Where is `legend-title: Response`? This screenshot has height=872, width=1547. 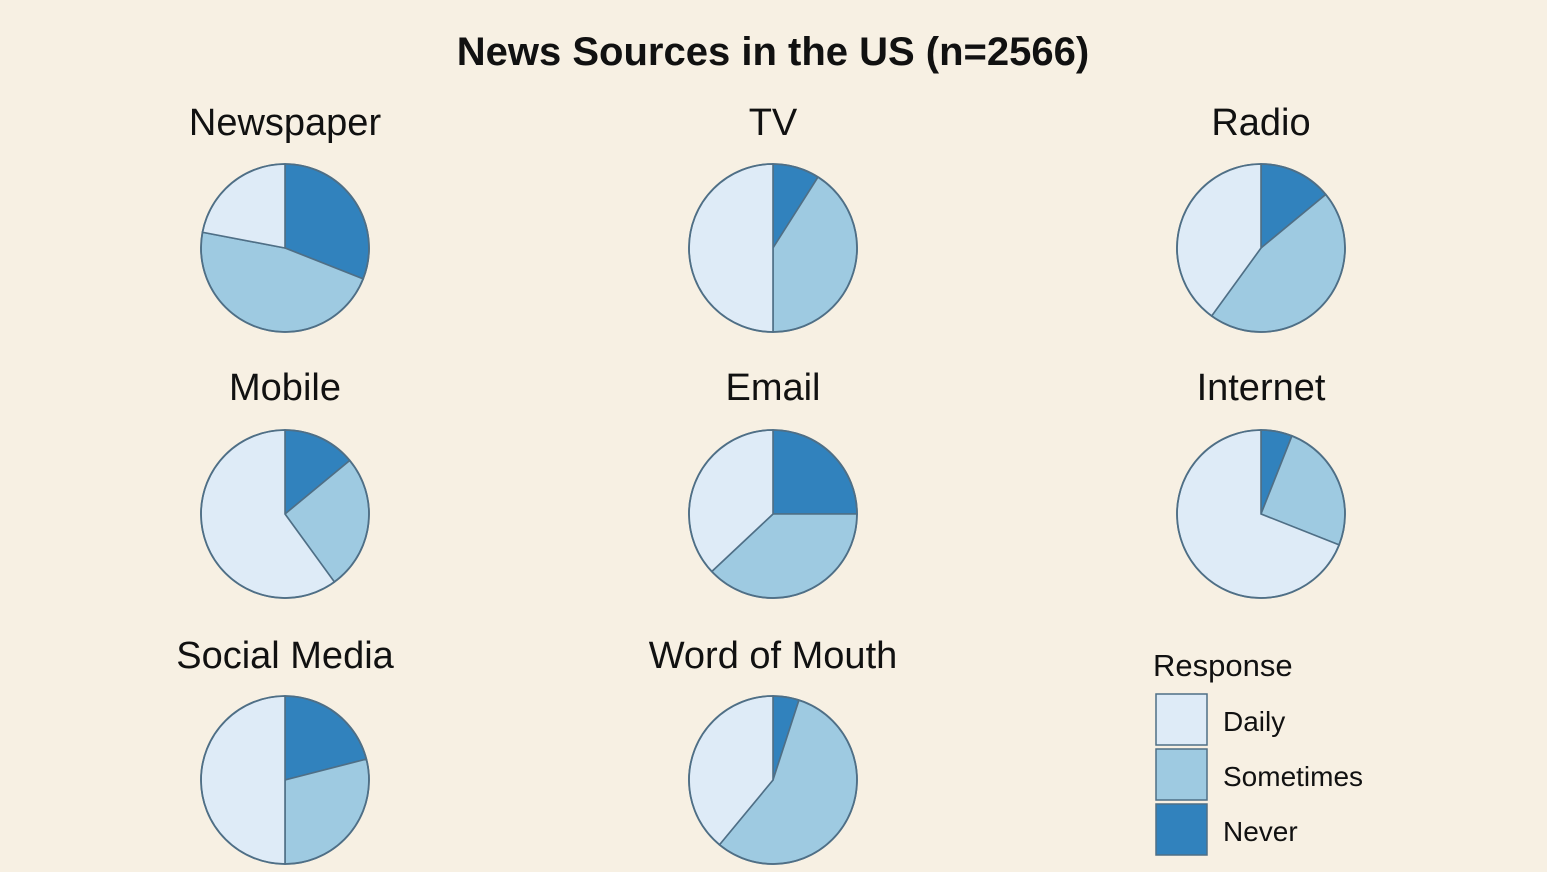
legend-title: Response is located at coordinates (1223, 665).